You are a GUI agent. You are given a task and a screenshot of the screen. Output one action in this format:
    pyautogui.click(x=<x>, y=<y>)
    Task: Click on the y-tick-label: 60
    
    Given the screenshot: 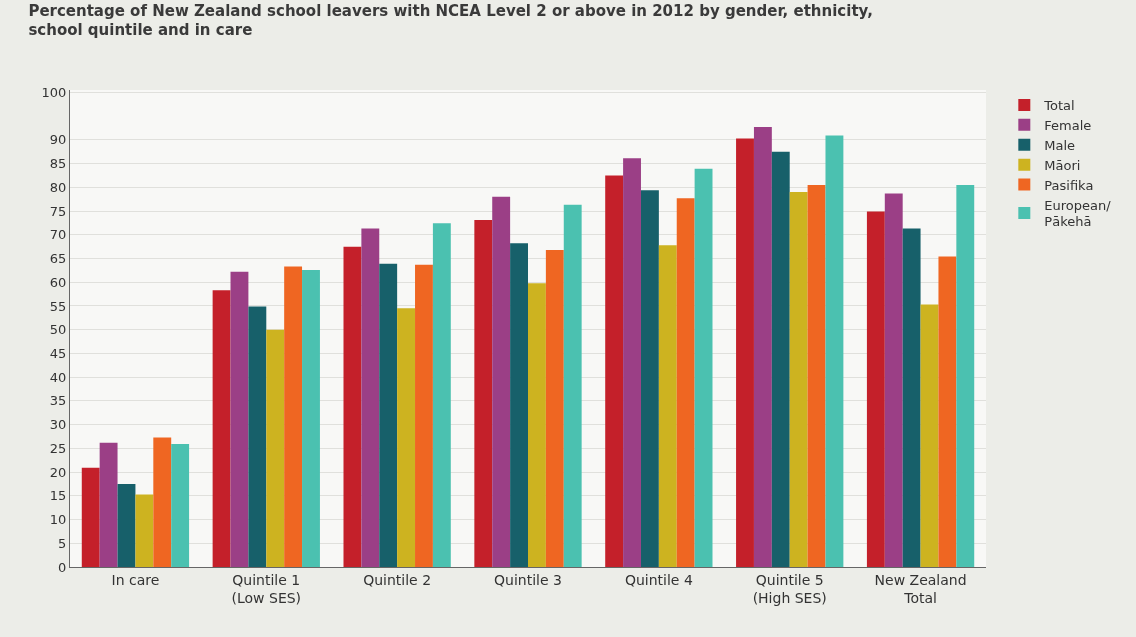 What is the action you would take?
    pyautogui.click(x=58, y=282)
    